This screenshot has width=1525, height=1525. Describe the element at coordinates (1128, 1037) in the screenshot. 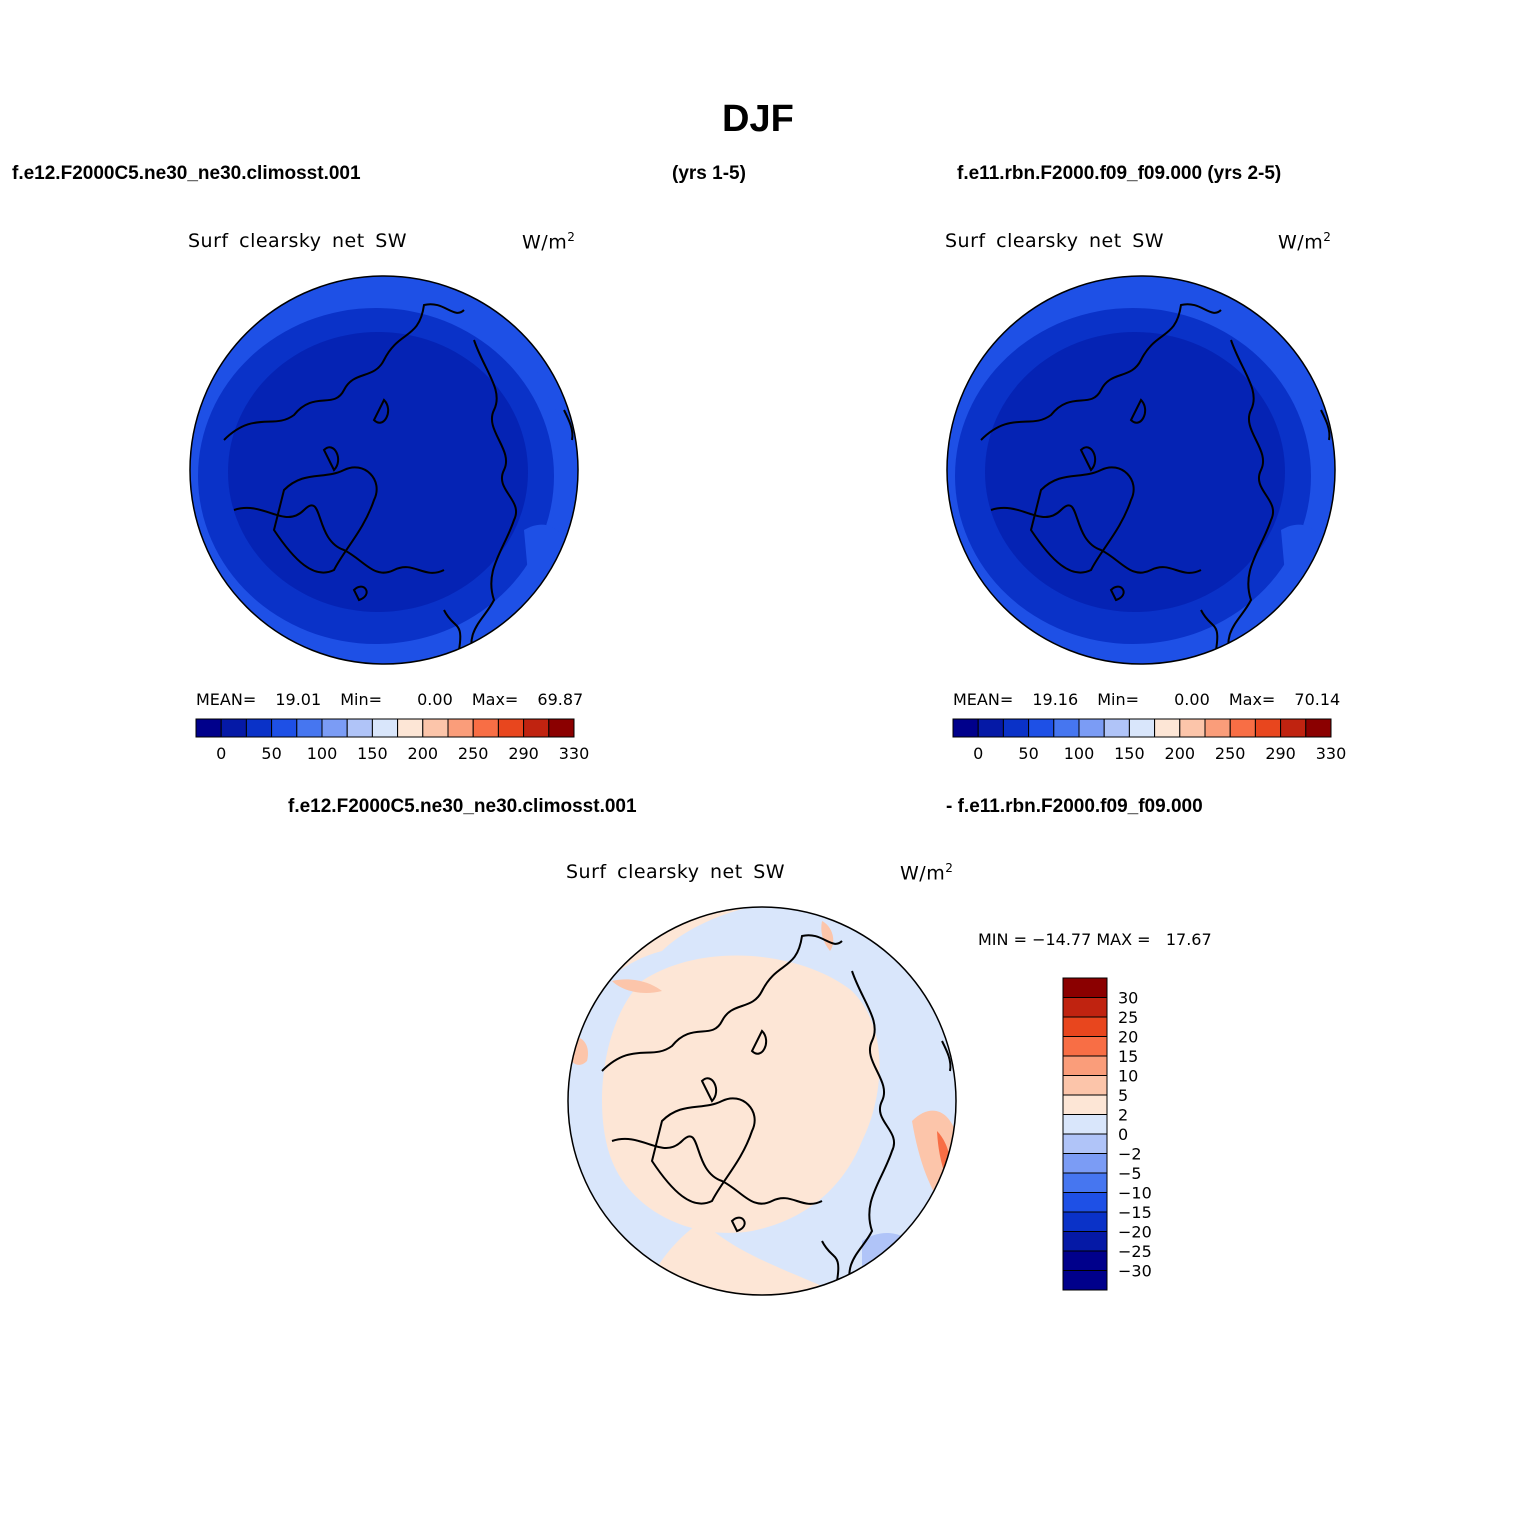

I see `colorbar-tick-label: 20` at that location.